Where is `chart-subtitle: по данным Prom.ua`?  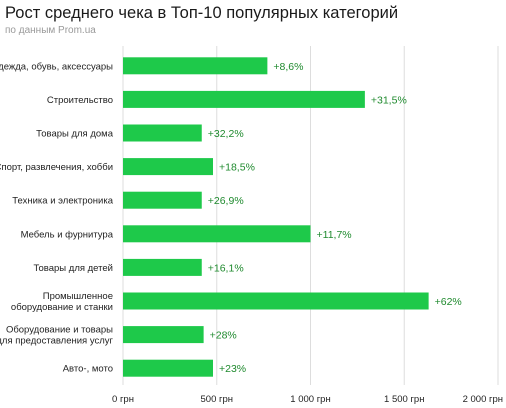
chart-subtitle: по данным Prom.ua is located at coordinates (50, 30).